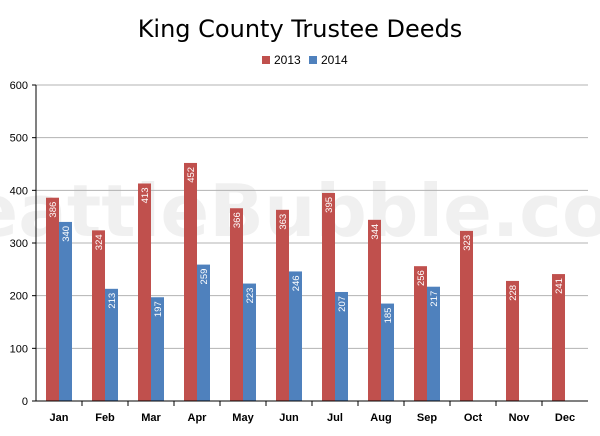  I want to click on y-tick-label: 200, so click(19, 297).